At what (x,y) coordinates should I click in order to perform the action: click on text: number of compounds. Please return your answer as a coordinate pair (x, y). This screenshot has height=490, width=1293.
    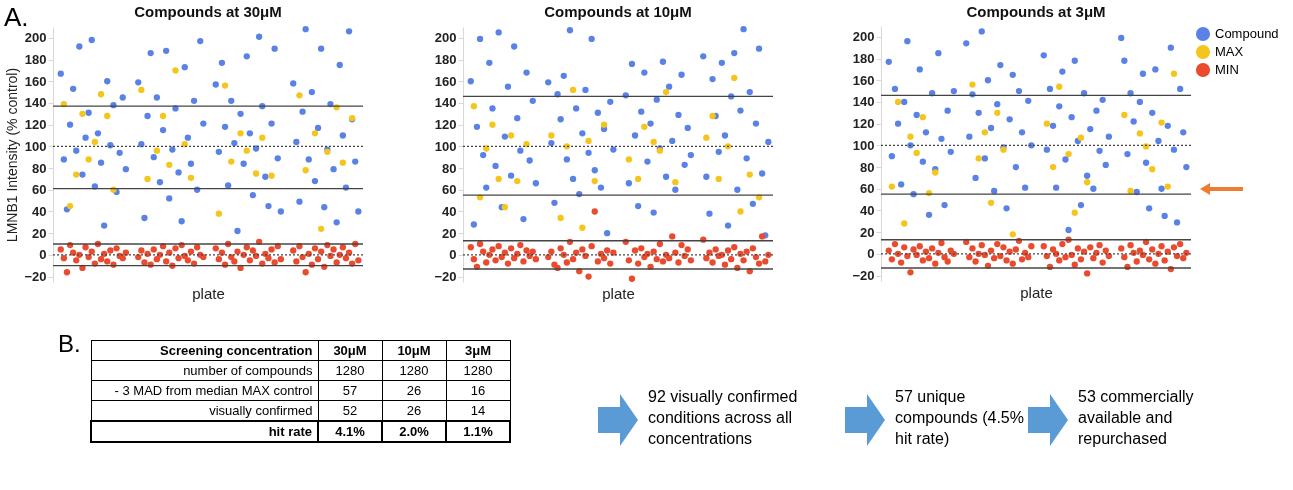
    Looking at the image, I should click on (204, 370).